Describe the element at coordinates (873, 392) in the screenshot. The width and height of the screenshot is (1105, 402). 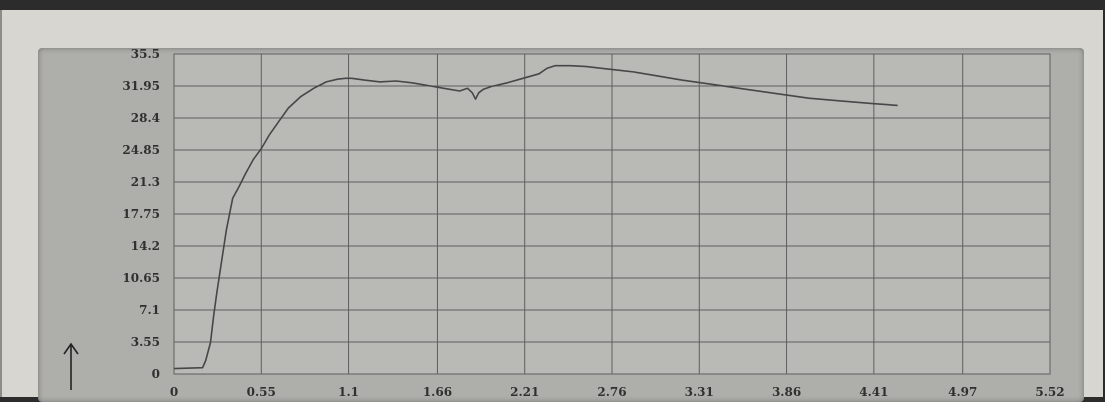
I see `x-tick-label: 4.41` at that location.